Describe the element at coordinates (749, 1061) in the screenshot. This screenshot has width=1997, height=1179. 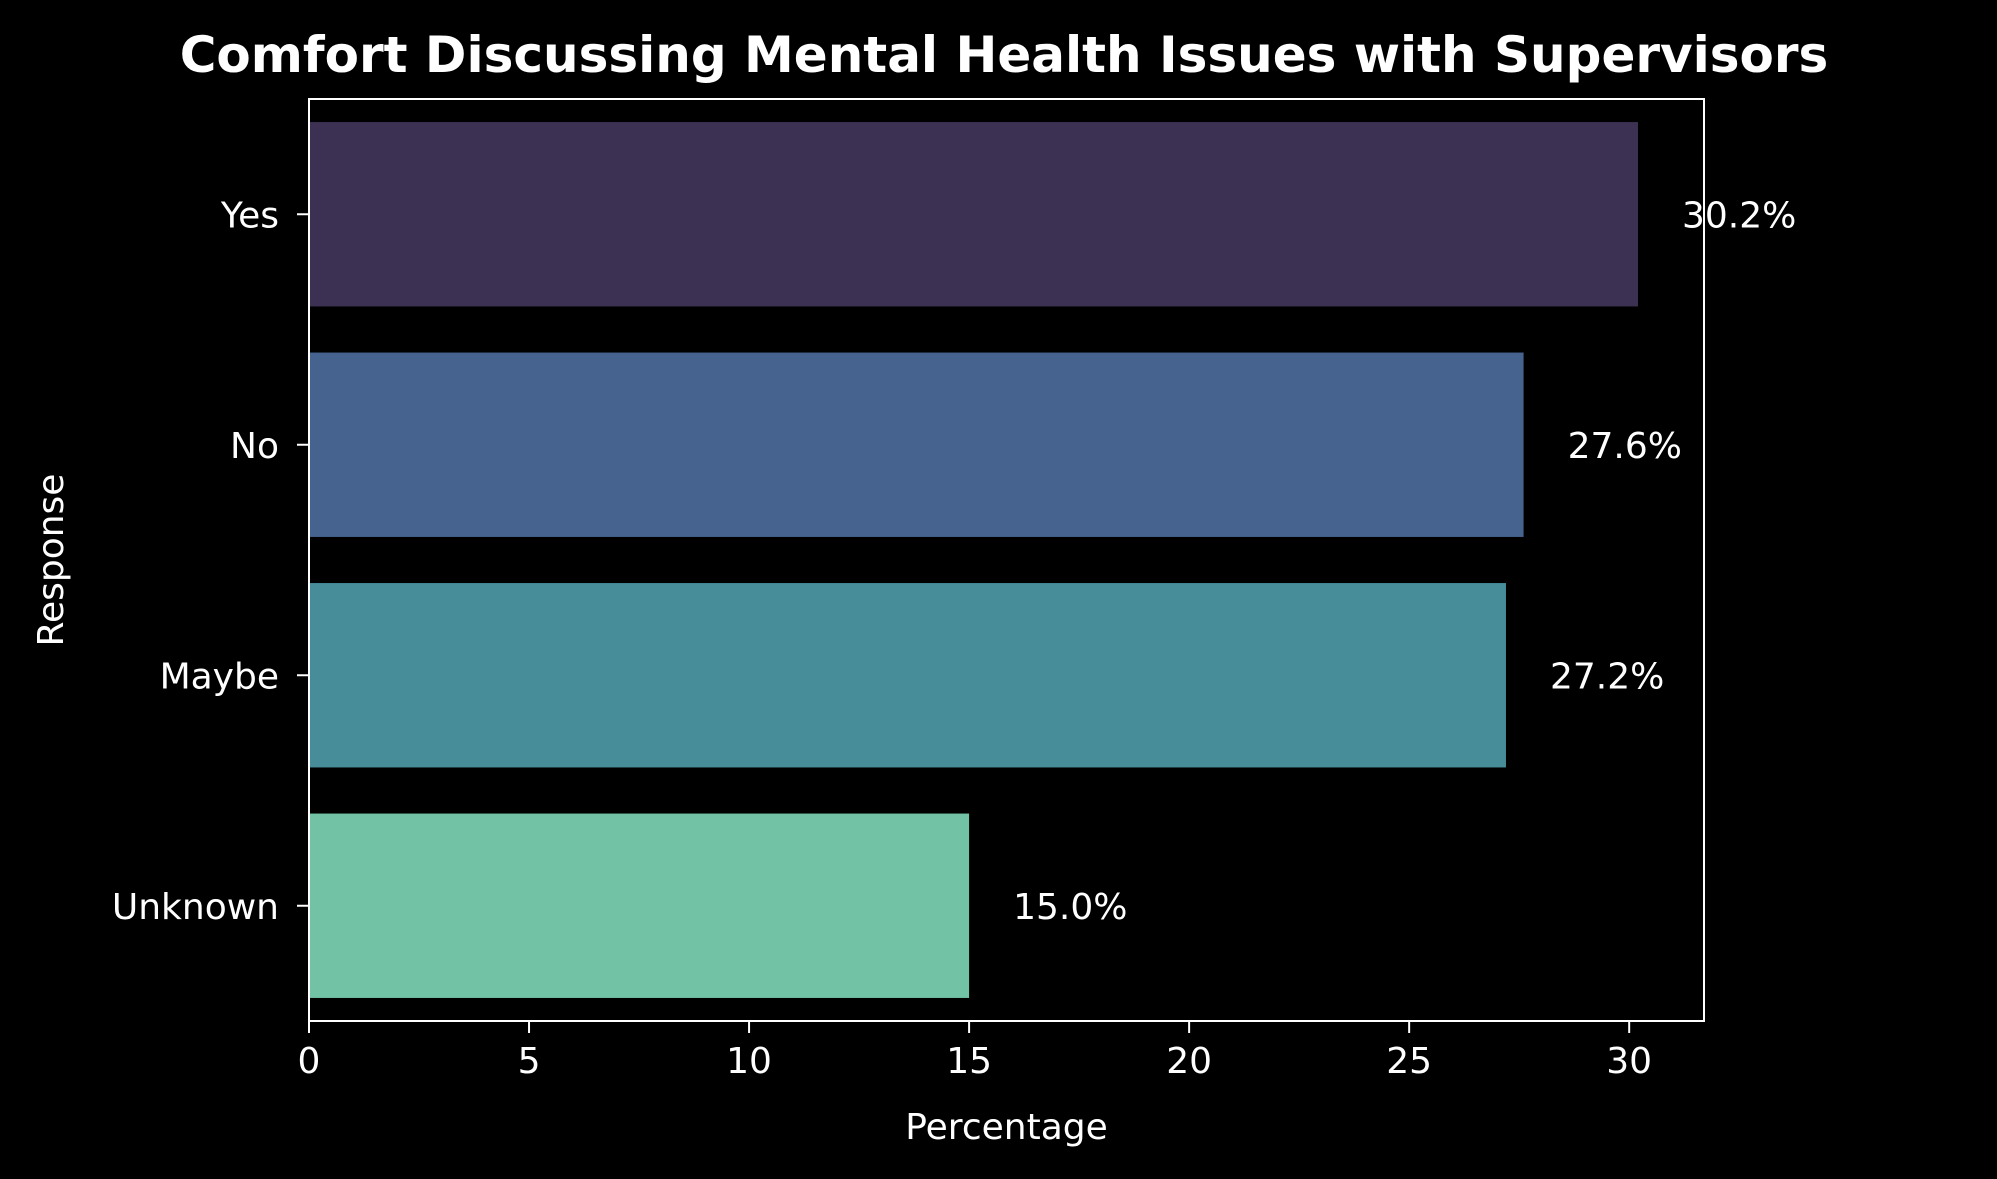
I see `x-tick-label: 10` at that location.